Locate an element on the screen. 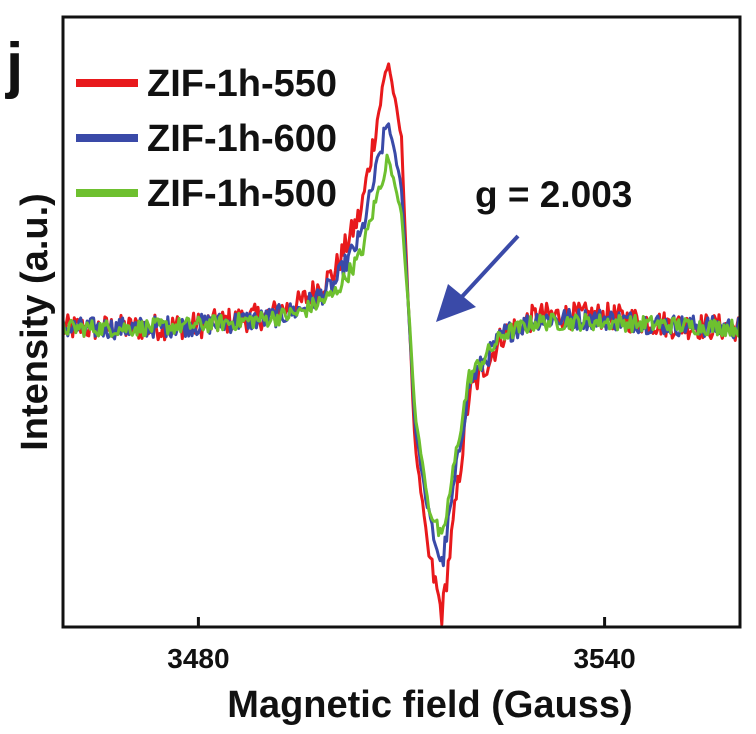 Image resolution: width=756 pixels, height=734 pixels. annotation-arrow is located at coordinates (478, 278).